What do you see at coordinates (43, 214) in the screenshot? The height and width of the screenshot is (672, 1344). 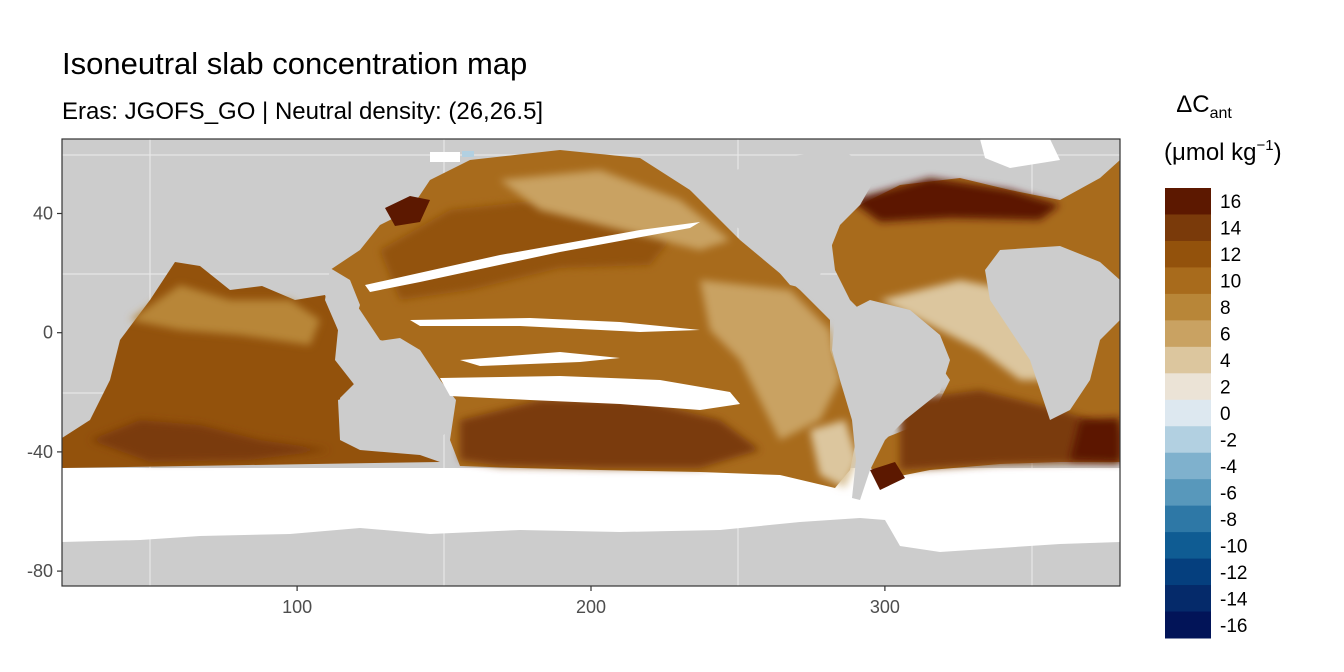 I see `y-tick-label: 40` at bounding box center [43, 214].